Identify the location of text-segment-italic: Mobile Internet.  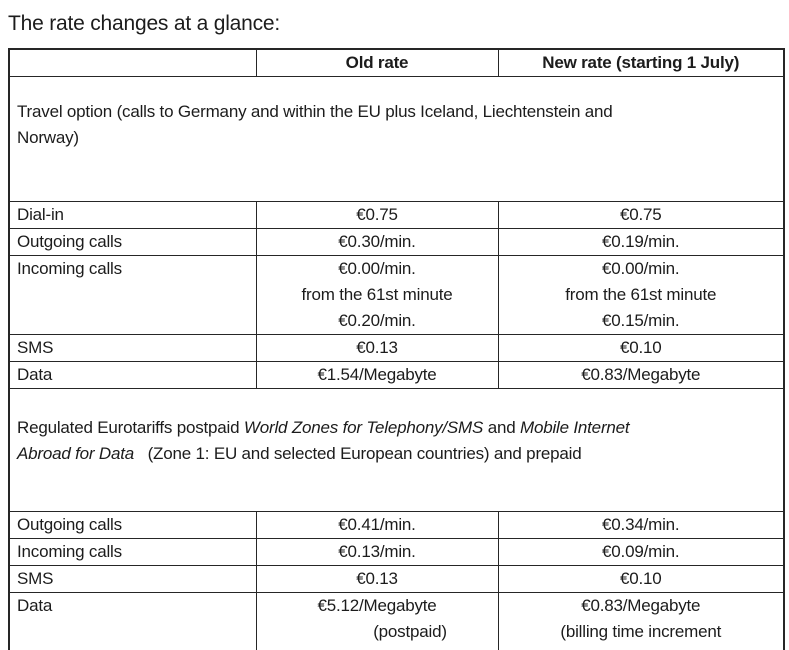
(574, 427).